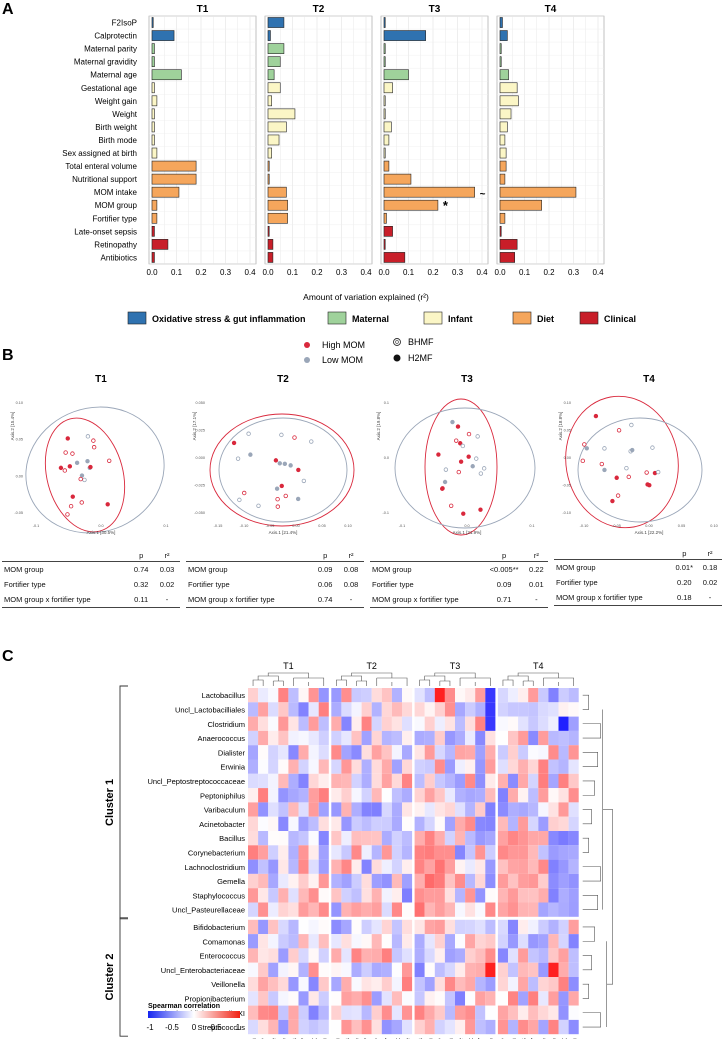 The width and height of the screenshot is (725, 1044). Describe the element at coordinates (427, 600) in the screenshot. I see `row-label: MOM group x fortifier type` at that location.